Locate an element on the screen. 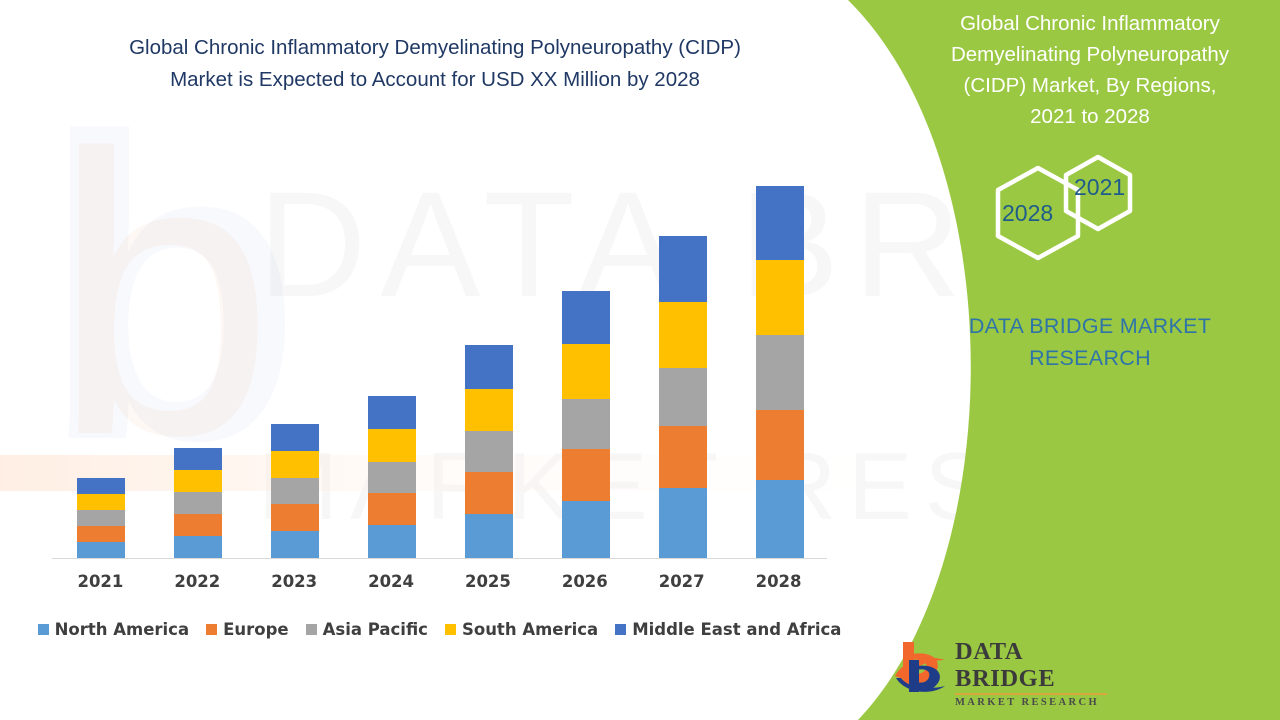 The image size is (1280, 720). legend-item-4: Middle East and Africa is located at coordinates (728, 629).